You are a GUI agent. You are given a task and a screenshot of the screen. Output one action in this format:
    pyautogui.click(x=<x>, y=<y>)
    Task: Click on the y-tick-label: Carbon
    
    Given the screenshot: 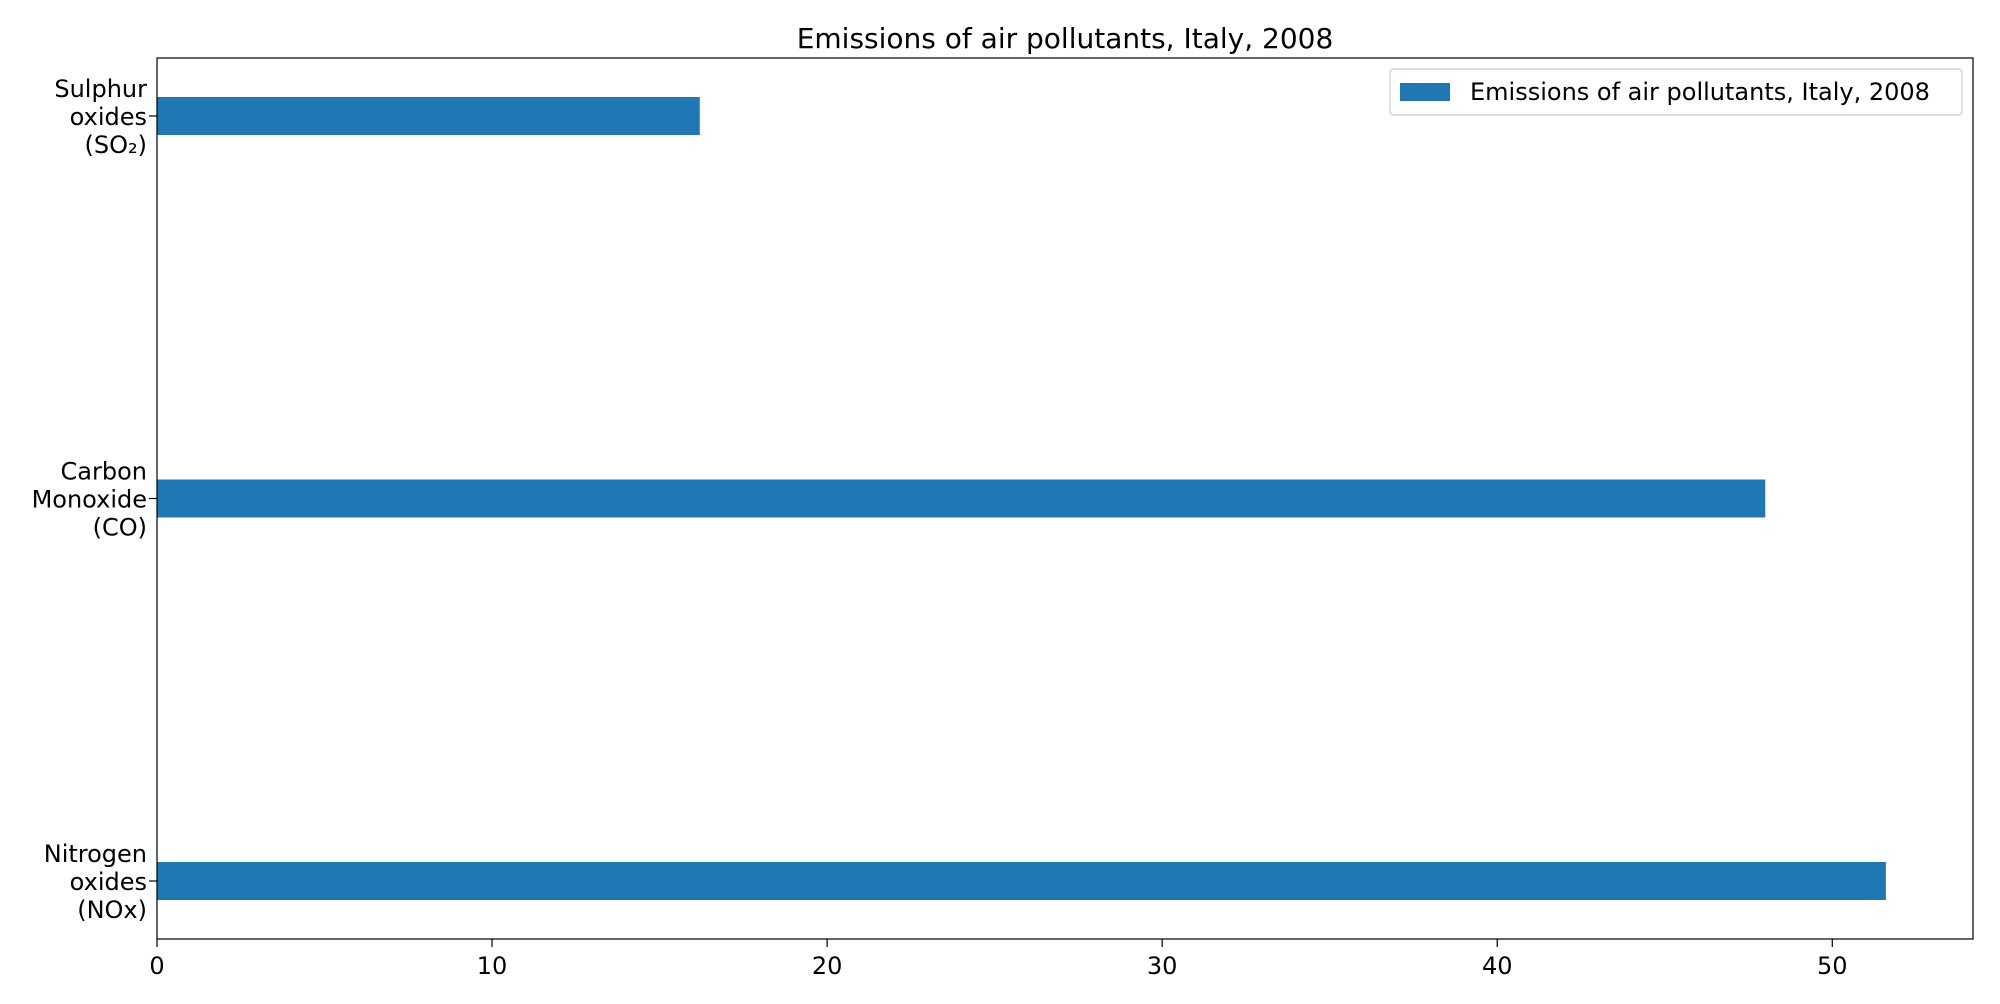 What is the action you would take?
    pyautogui.click(x=104, y=472)
    